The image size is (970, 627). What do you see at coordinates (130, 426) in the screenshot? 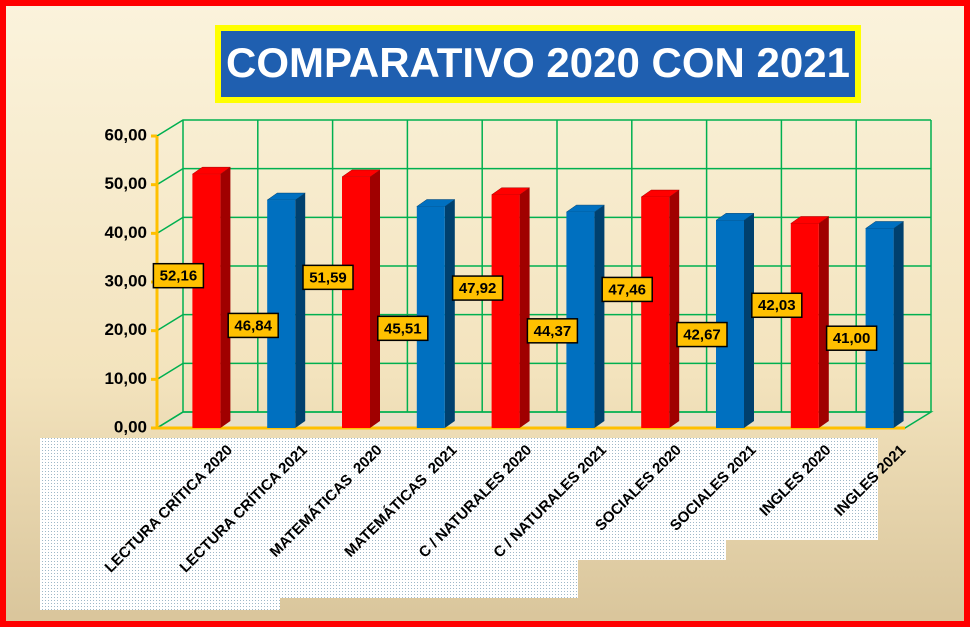
I see `y-tick-label: 0,00` at bounding box center [130, 426].